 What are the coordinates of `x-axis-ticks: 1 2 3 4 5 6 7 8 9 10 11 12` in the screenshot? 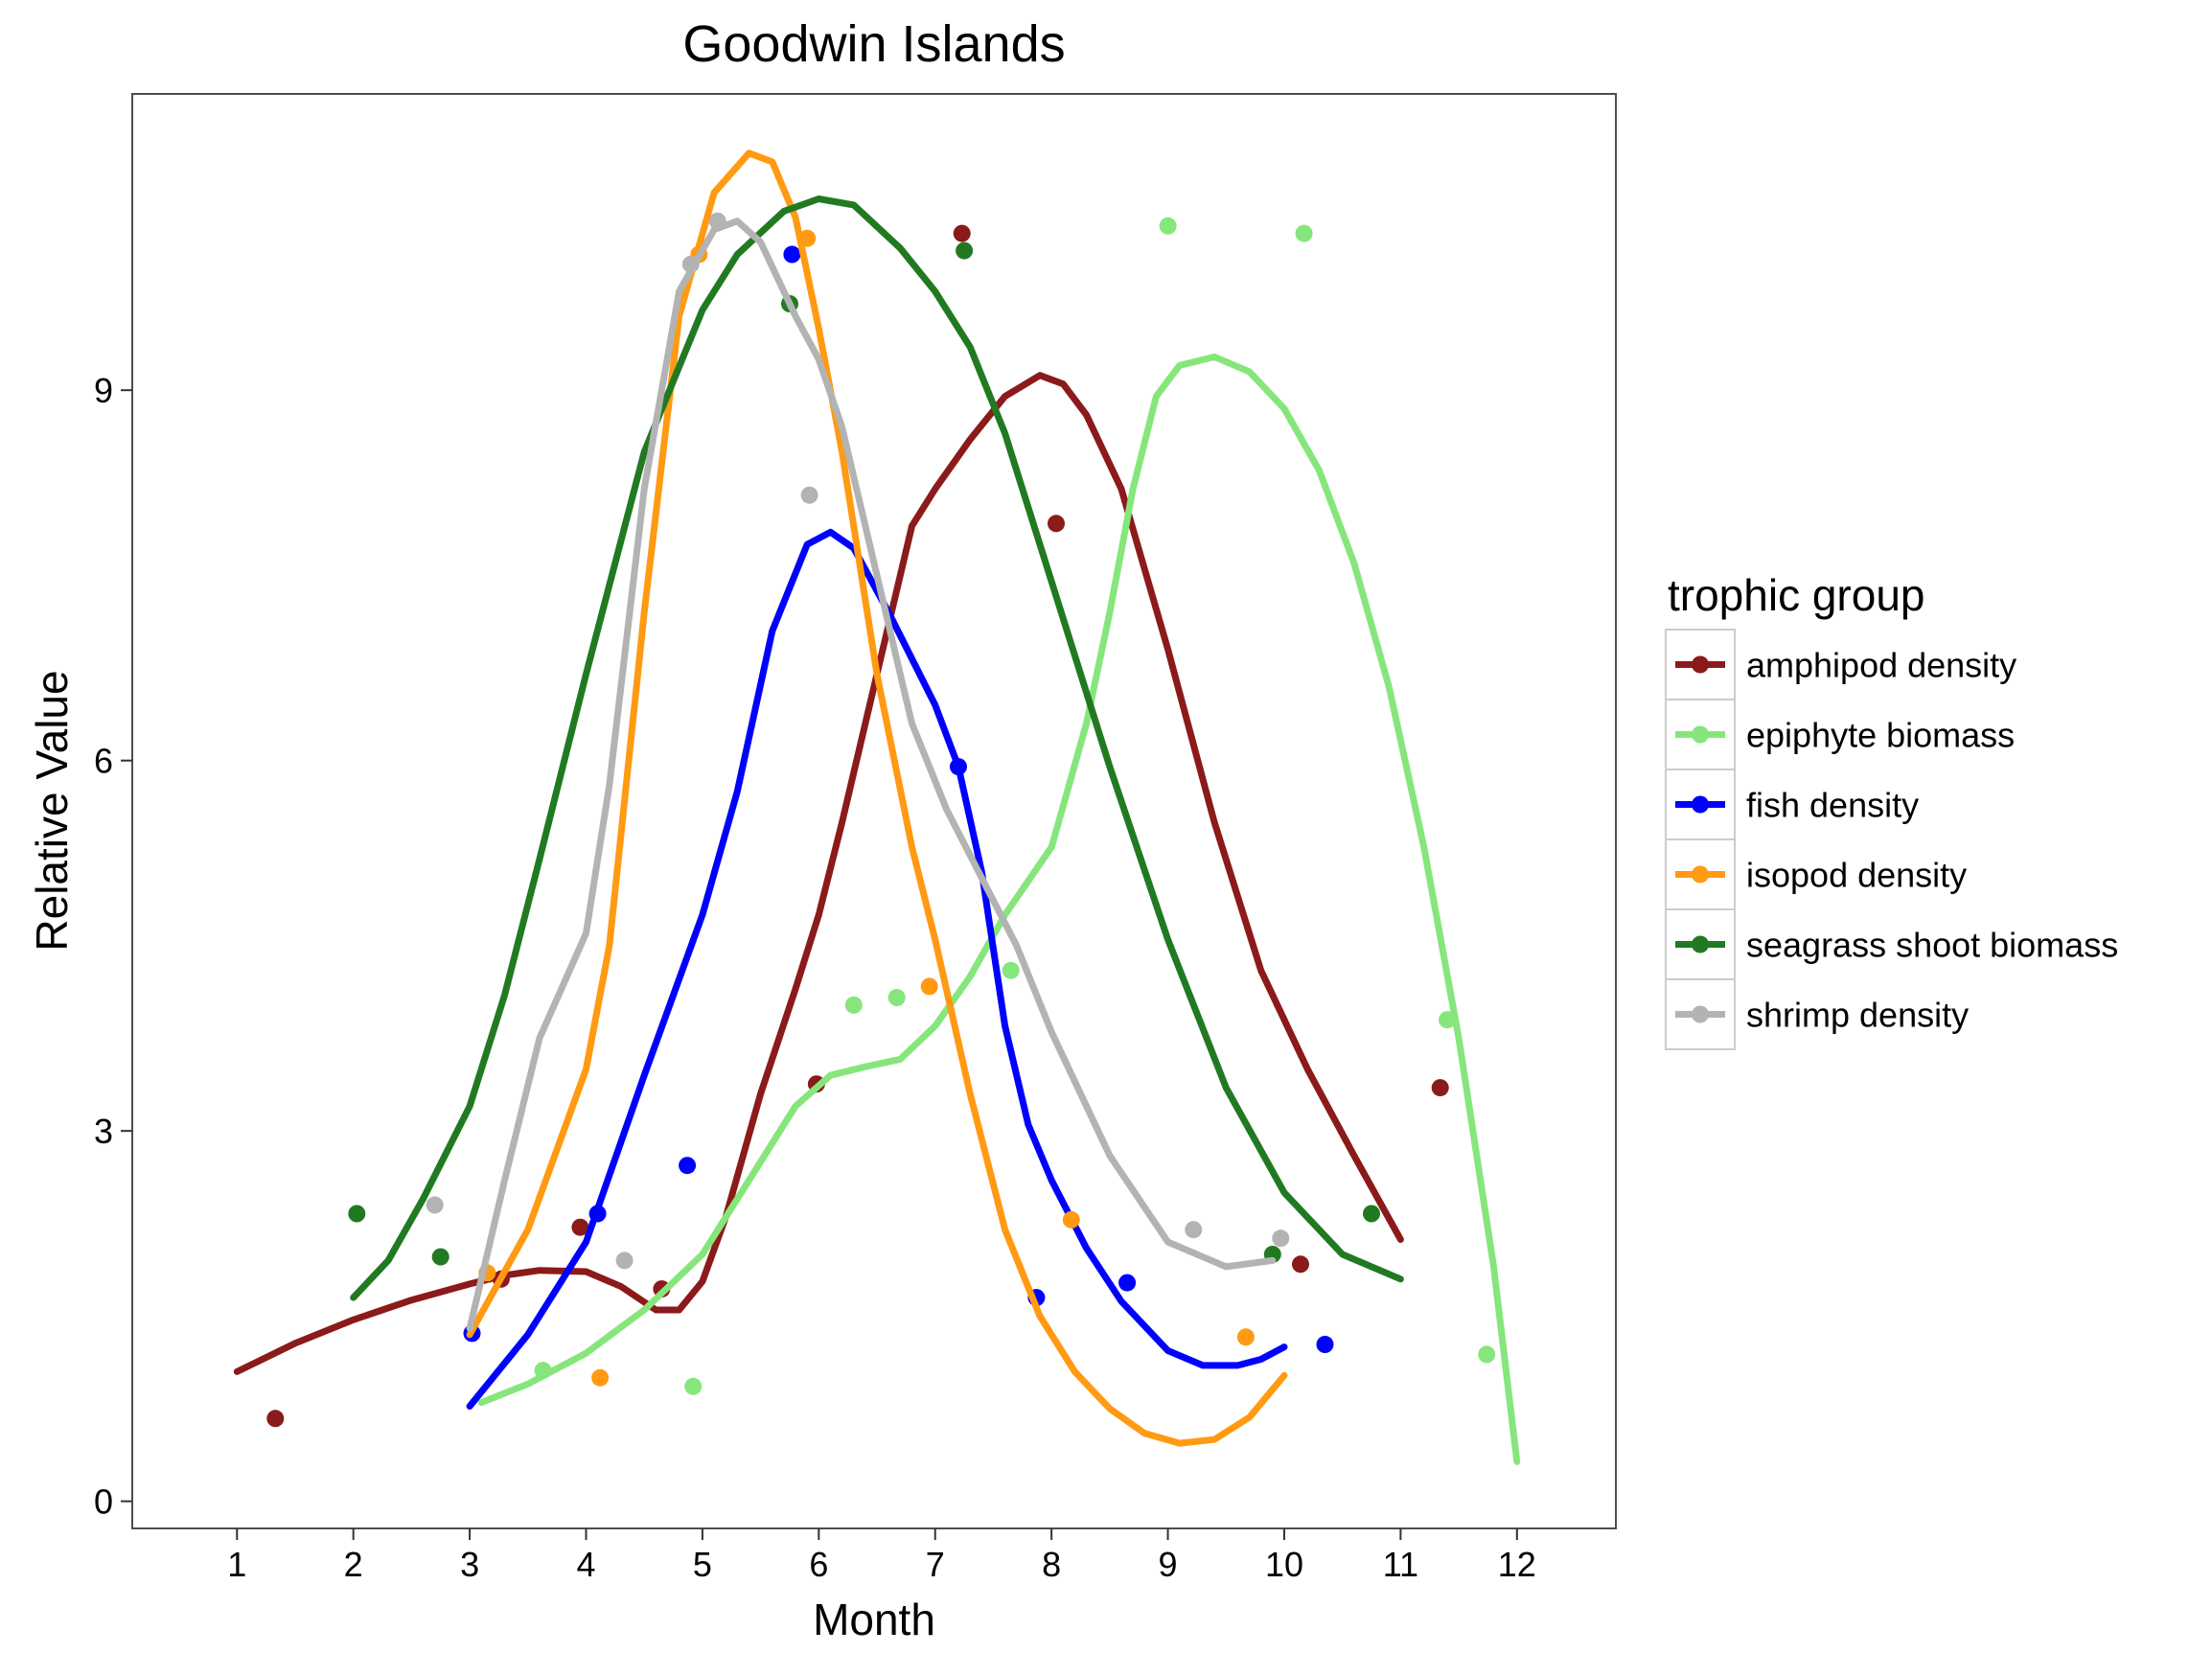 It's located at (882, 1556).